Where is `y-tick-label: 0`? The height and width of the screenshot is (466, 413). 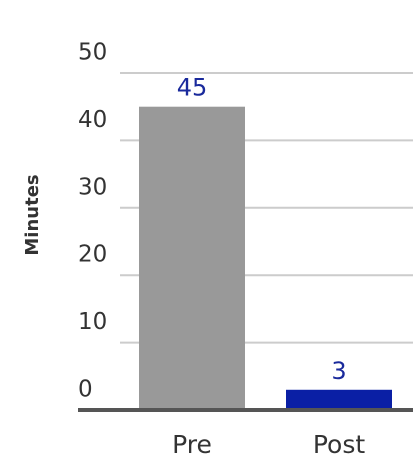
y-tick-label: 0 is located at coordinates (85, 390).